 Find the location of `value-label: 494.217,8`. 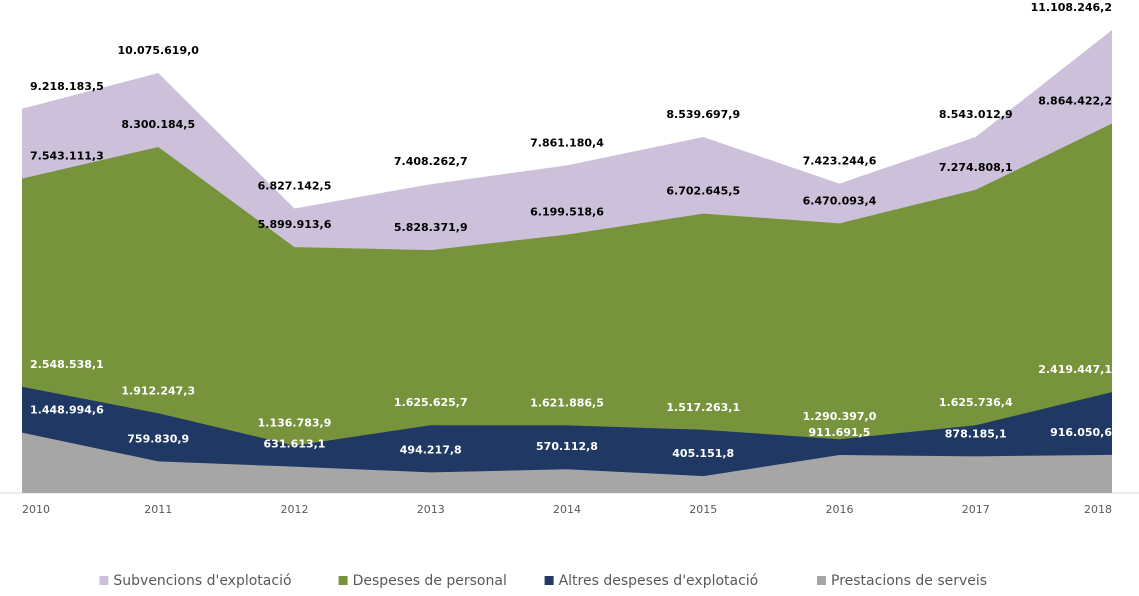

value-label: 494.217,8 is located at coordinates (431, 449).